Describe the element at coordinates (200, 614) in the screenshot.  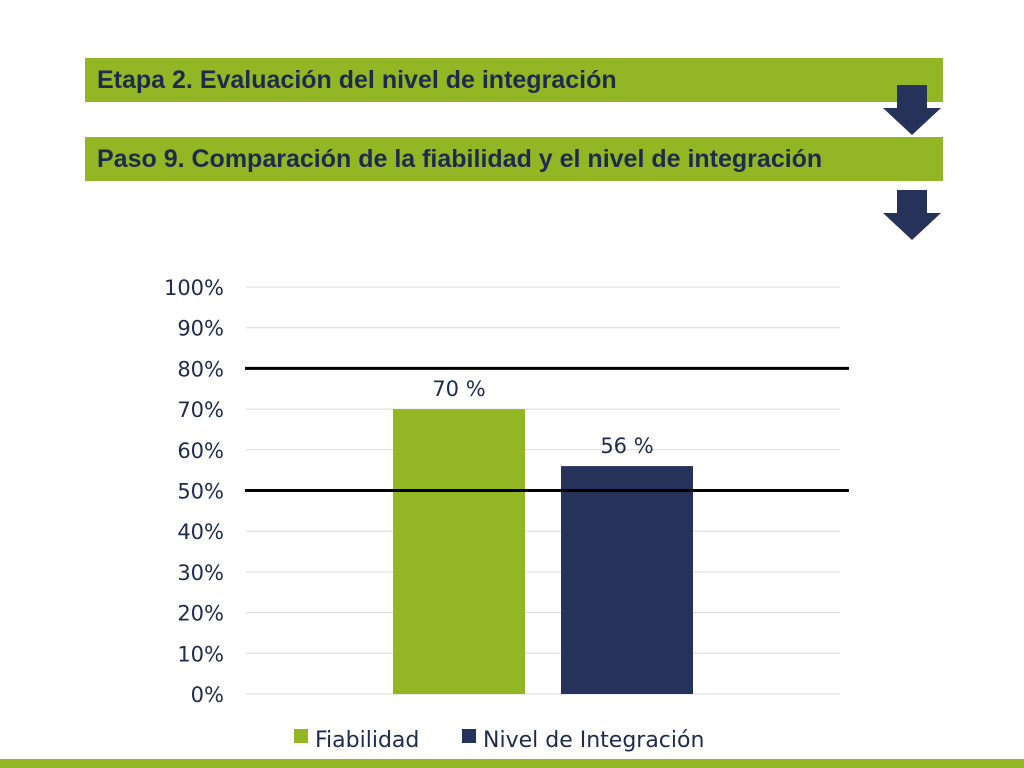
I see `y-tick-label: 20%` at that location.